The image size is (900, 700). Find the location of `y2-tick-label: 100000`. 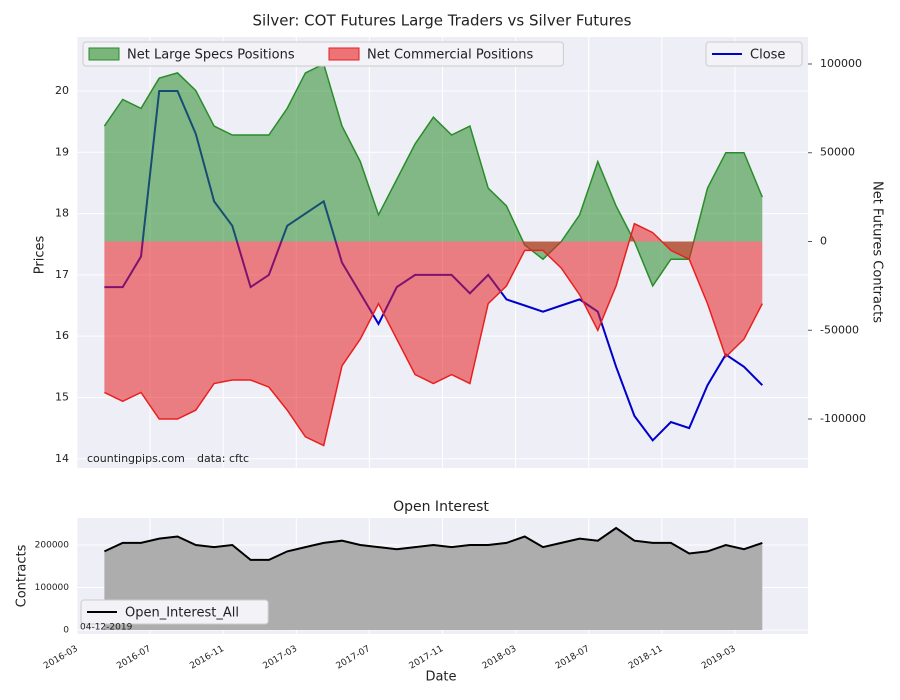

y2-tick-label: 100000 is located at coordinates (841, 63).